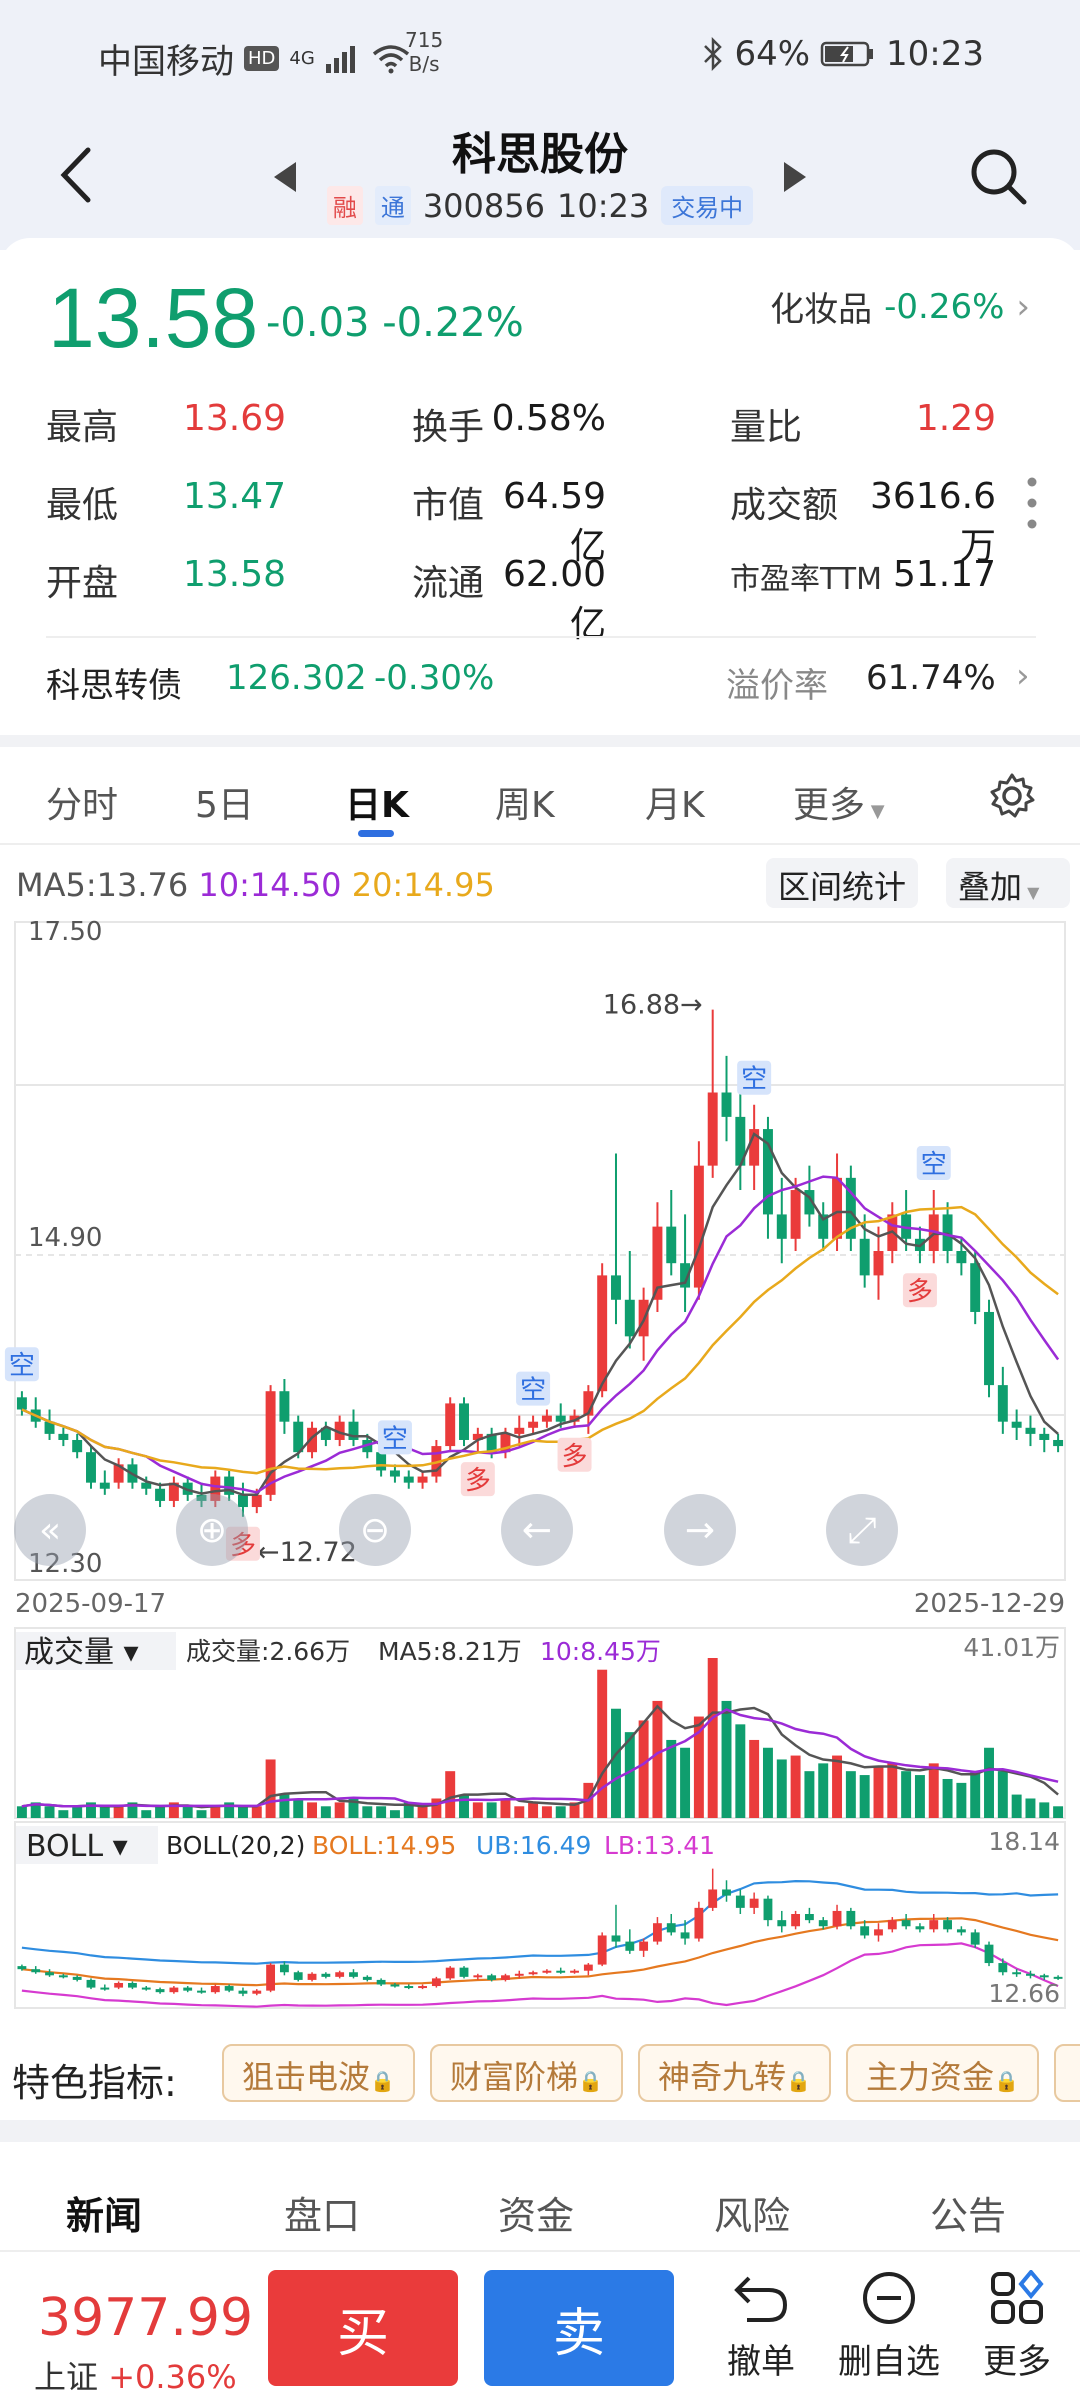 This screenshot has width=1080, height=2400. Describe the element at coordinates (448, 505) in the screenshot. I see `stat-label: 市值` at that location.